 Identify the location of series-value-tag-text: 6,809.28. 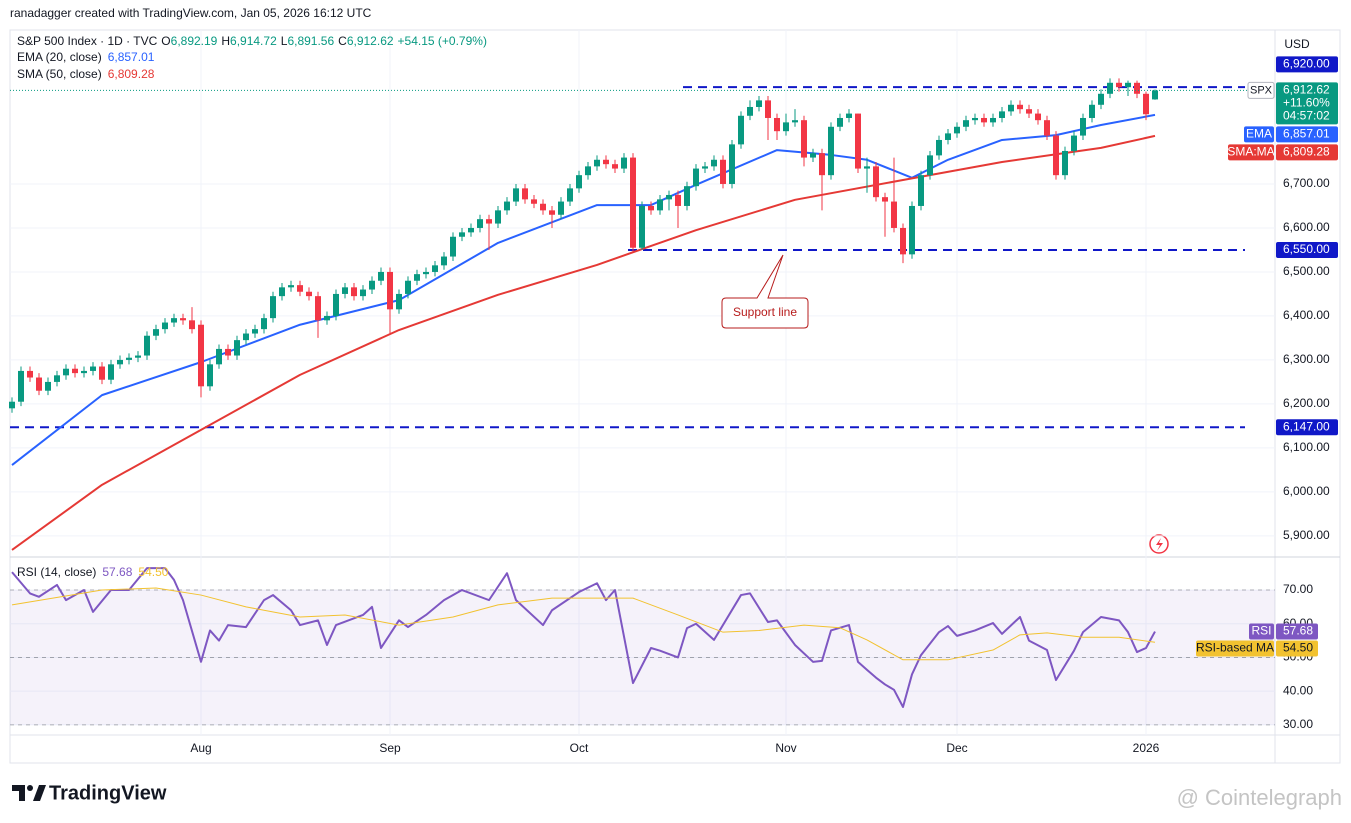
(1306, 152).